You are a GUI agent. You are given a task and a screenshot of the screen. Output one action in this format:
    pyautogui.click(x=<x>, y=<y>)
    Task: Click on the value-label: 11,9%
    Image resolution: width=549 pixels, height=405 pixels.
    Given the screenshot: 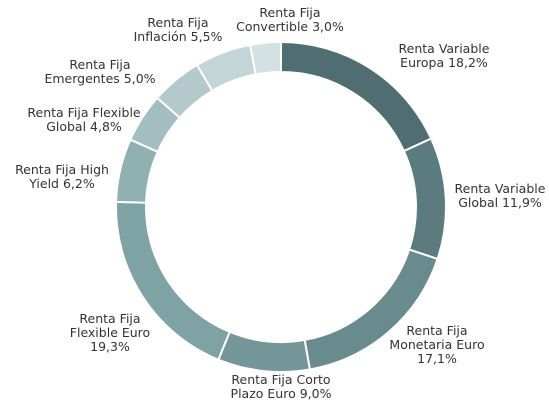 What is the action you would take?
    pyautogui.click(x=522, y=202)
    